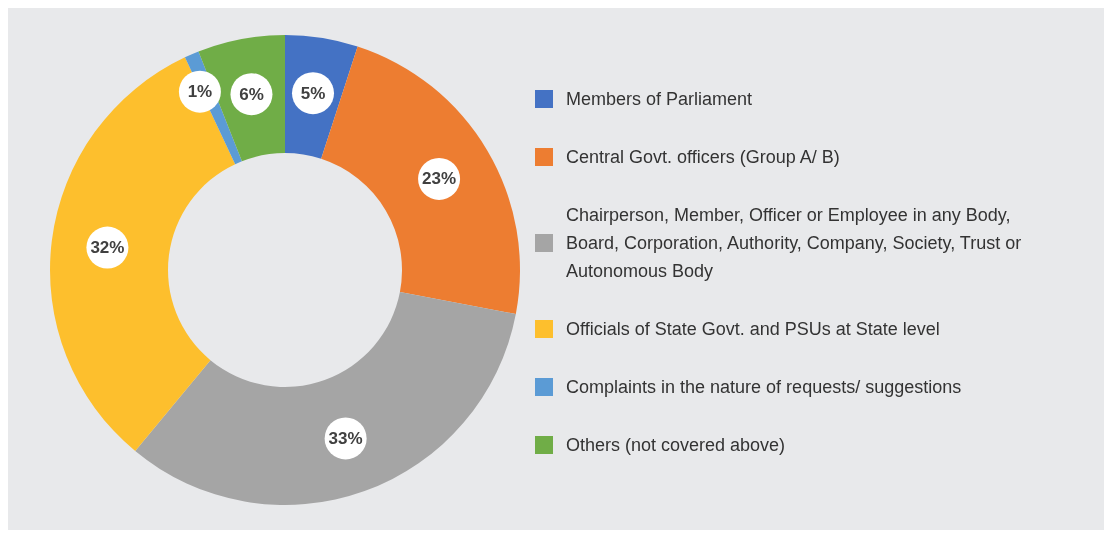 The width and height of the screenshot is (1112, 536). Describe the element at coordinates (764, 387) in the screenshot. I see `legend-label: Complaints in the nature of requests/ suggestions` at that location.